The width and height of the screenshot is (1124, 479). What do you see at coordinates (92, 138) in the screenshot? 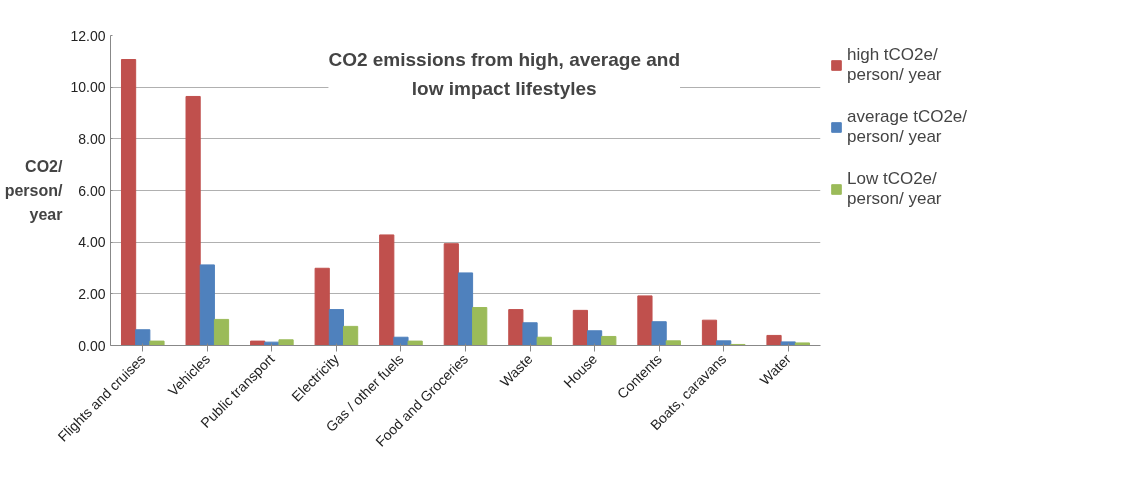
I see `y-tick-label: 8.00` at bounding box center [92, 138].